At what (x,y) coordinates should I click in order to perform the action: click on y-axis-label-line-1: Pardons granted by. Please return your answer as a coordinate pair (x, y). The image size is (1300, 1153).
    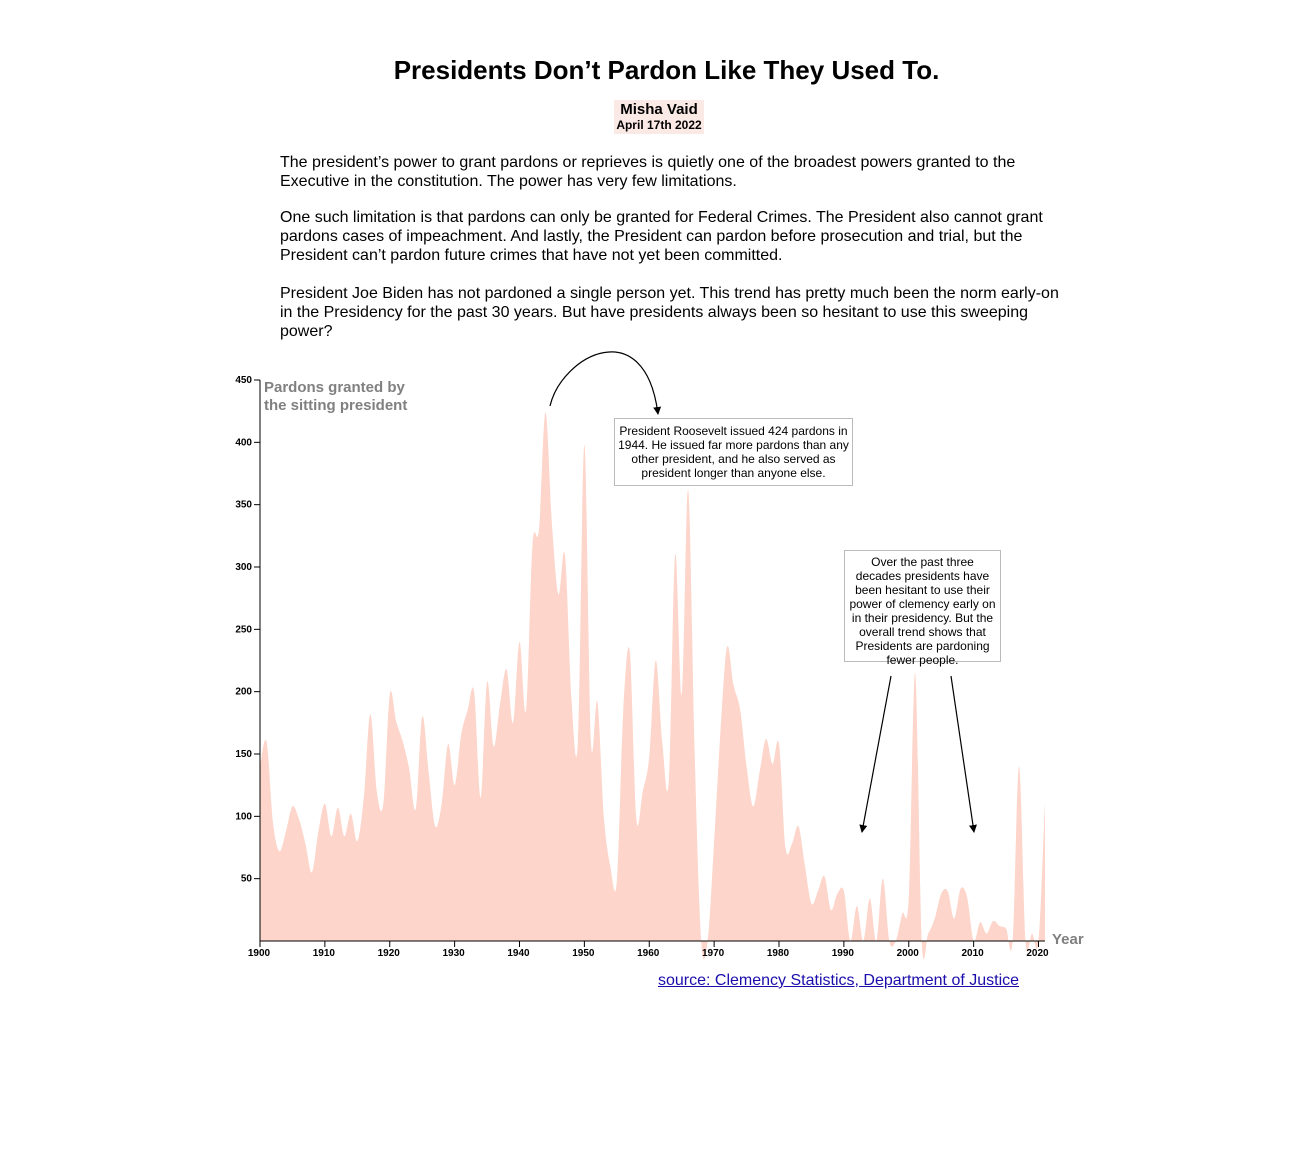
    Looking at the image, I should click on (335, 387).